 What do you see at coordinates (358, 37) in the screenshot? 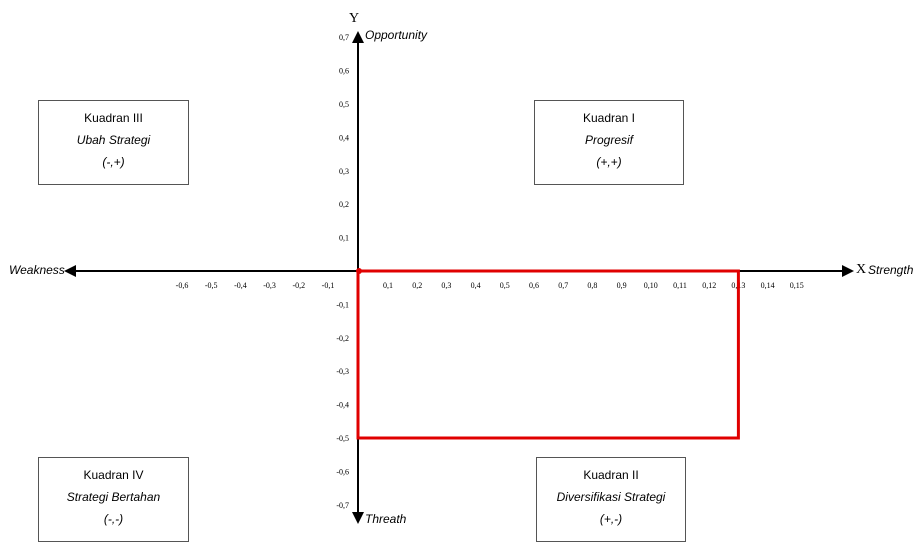
I see `y-axis-top-arrow` at bounding box center [358, 37].